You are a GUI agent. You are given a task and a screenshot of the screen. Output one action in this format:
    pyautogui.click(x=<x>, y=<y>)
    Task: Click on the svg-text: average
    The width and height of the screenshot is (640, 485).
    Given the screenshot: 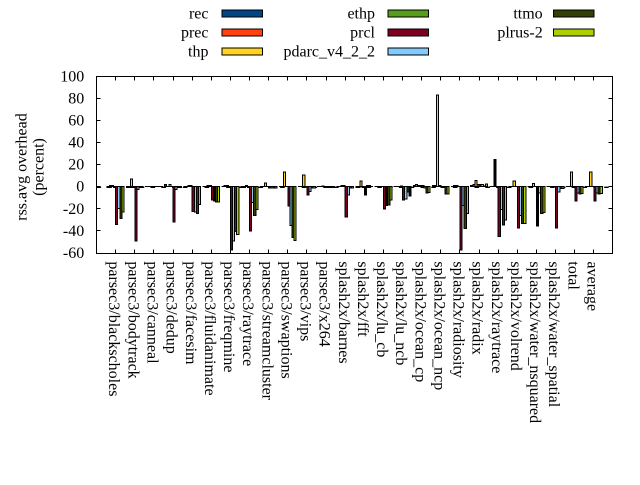 What is the action you would take?
    pyautogui.click(x=591, y=286)
    